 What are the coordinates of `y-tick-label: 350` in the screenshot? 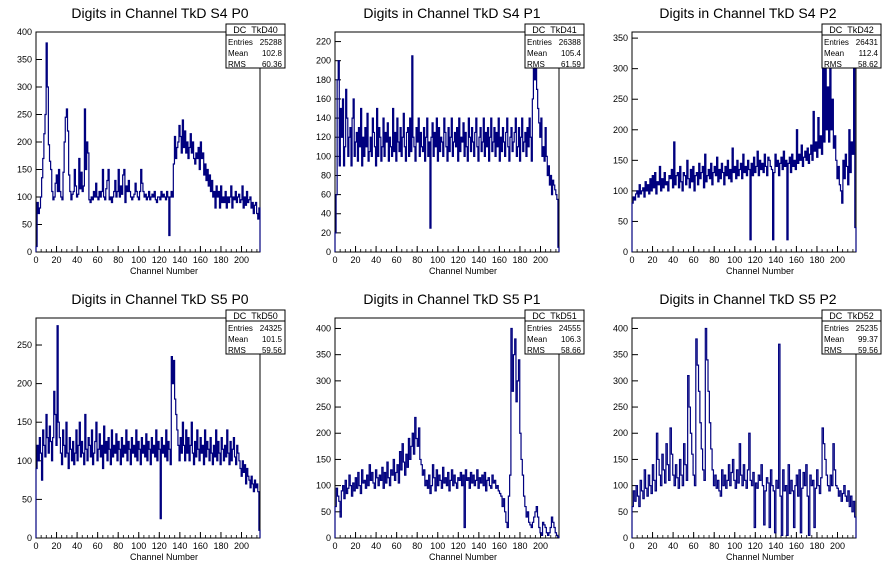 It's located at (323, 355).